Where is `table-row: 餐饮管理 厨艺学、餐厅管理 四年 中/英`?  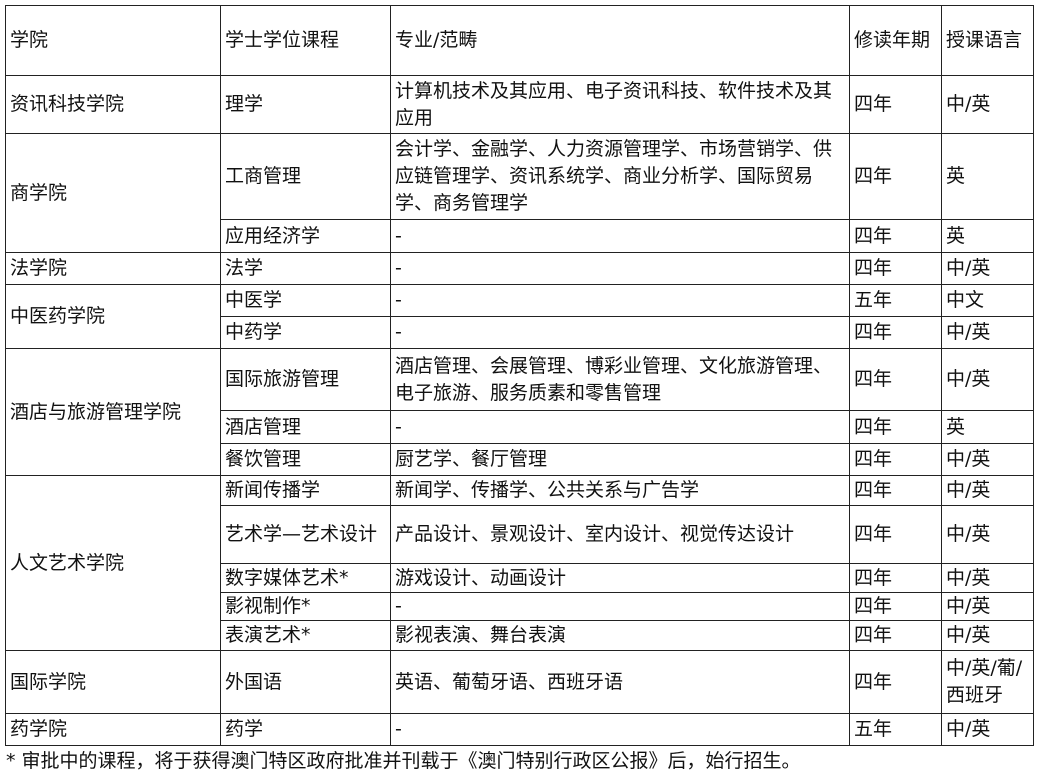
table-row: 餐饮管理 厨艺学、餐厅管理 四年 中/英 is located at coordinates (520, 459).